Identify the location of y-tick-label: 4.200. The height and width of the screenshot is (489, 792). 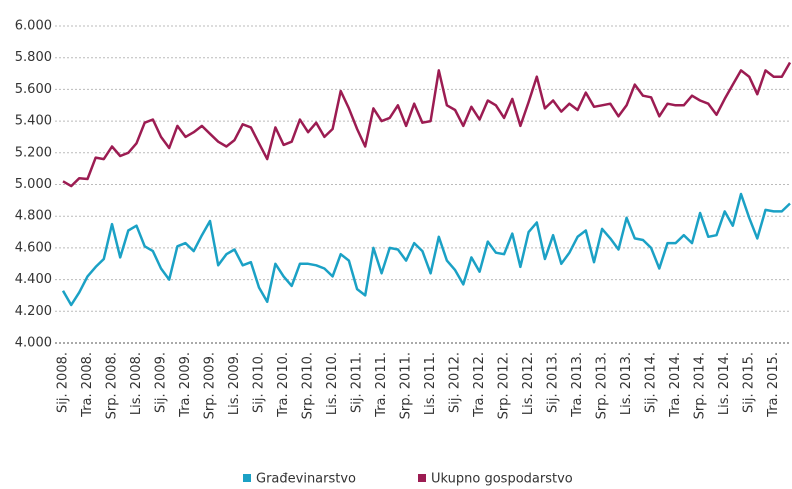
(33, 311).